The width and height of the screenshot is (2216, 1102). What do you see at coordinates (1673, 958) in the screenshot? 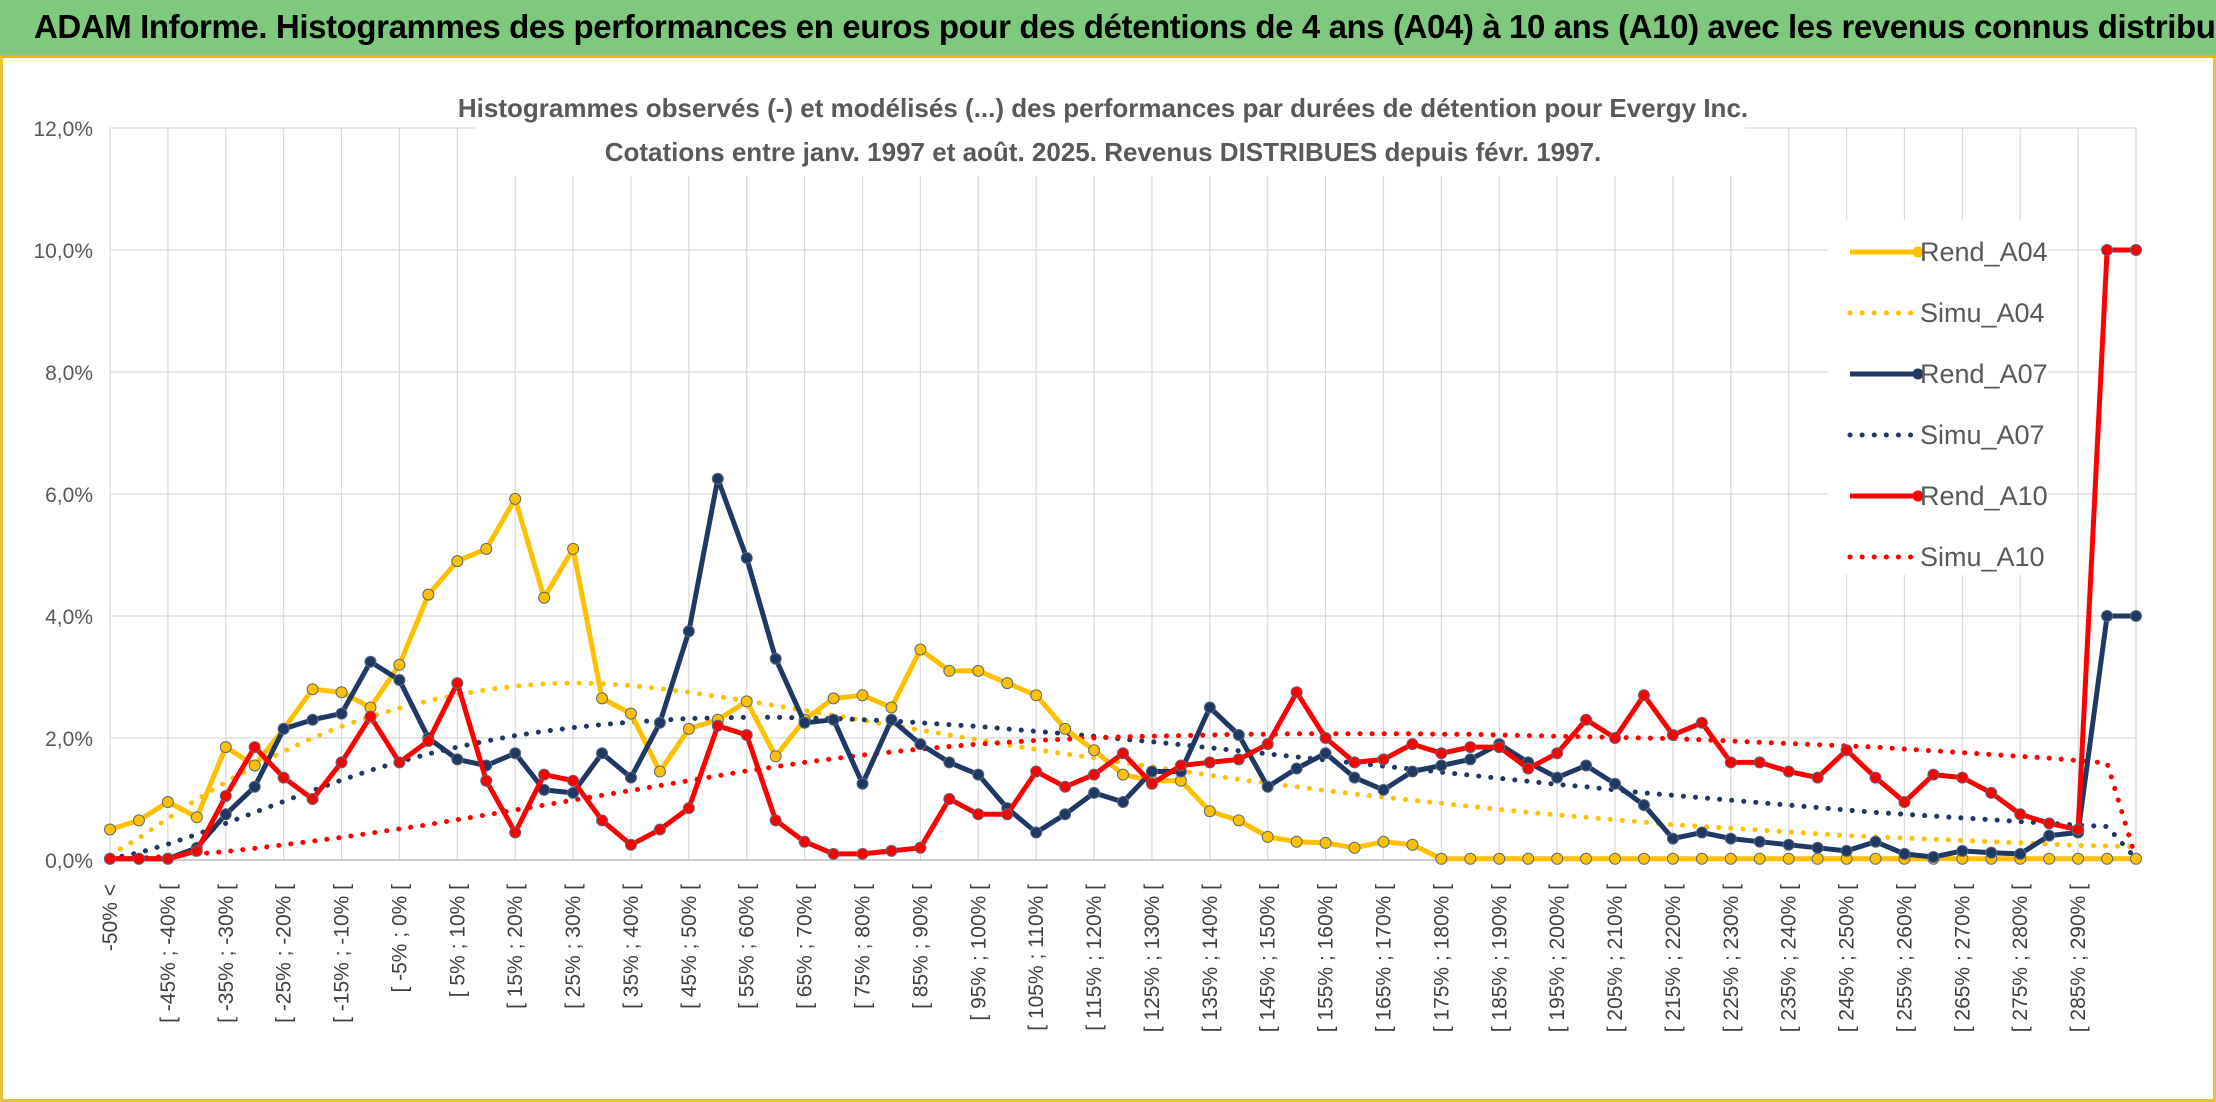
I see `x-tick-label: [ 215% ; 220% [` at bounding box center [1673, 958].